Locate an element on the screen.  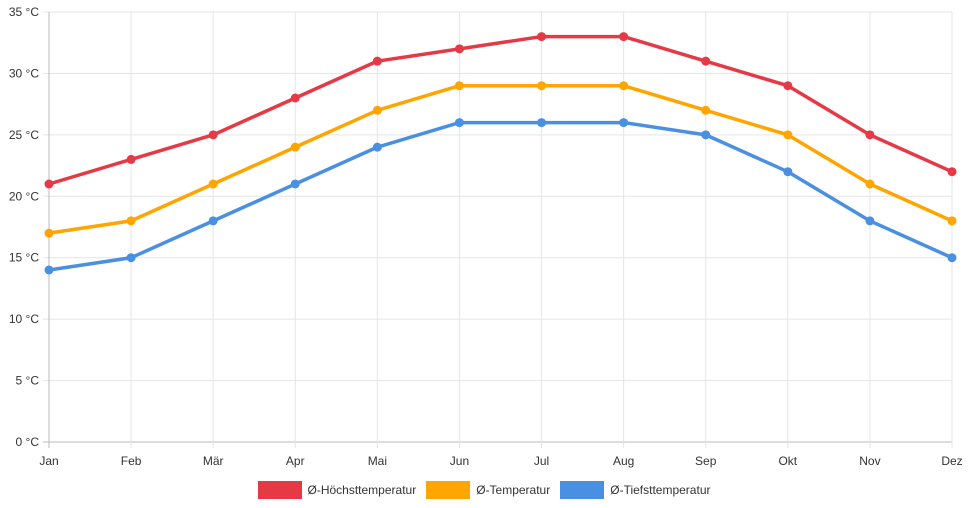
x-tick-label: Jan is located at coordinates (48, 461).